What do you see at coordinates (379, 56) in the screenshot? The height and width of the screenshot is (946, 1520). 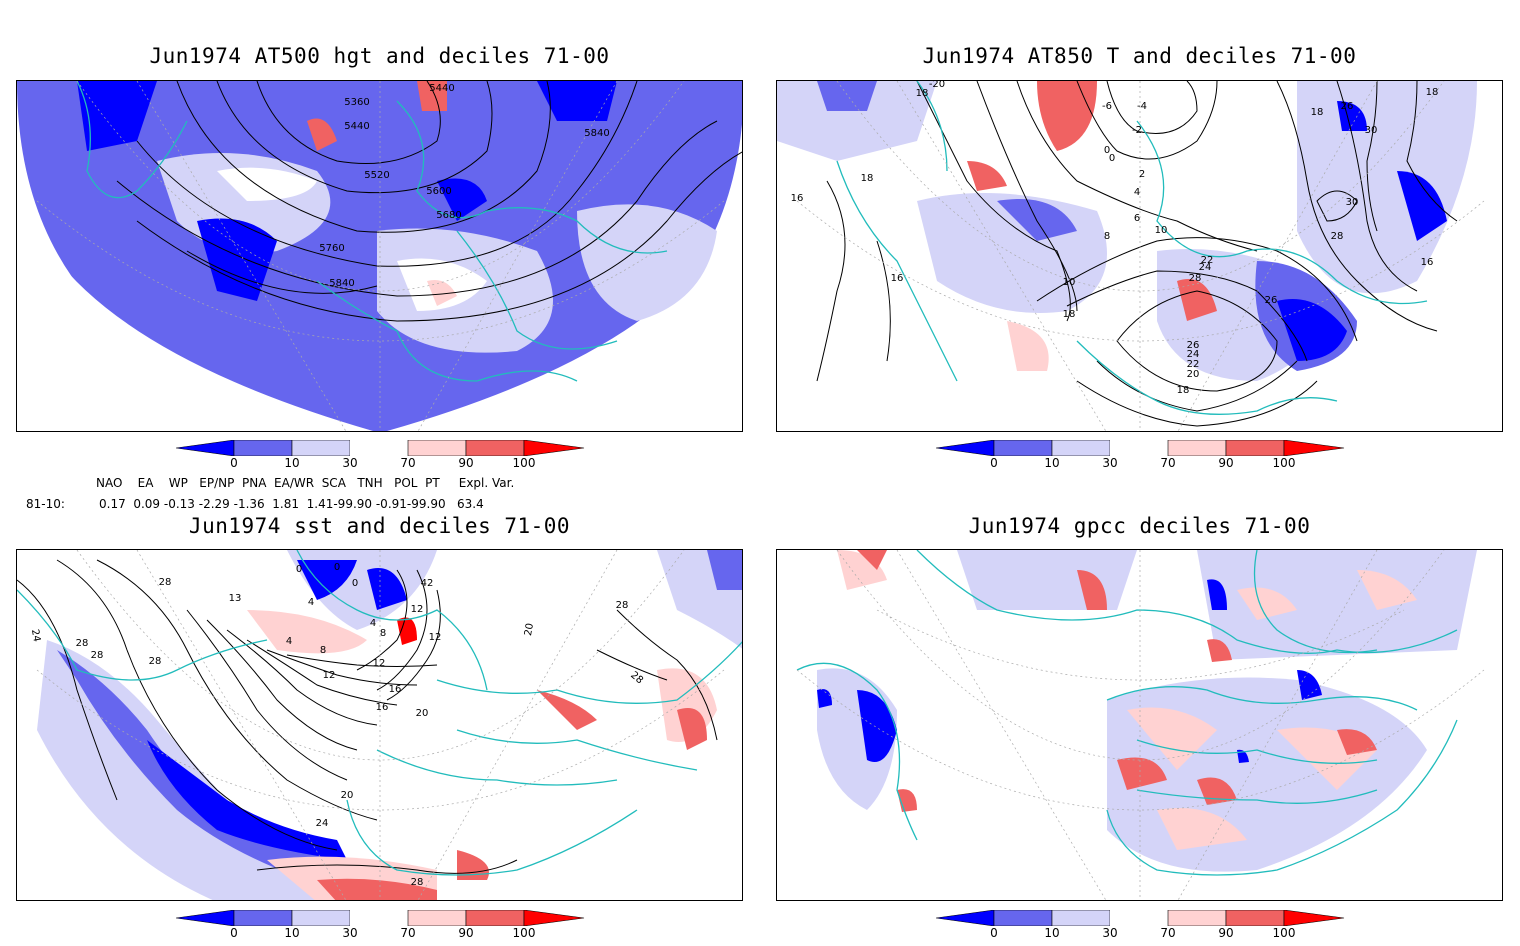 I see `panel-title-hgt: Jun1974 AT500 hgt and deciles 71-00` at bounding box center [379, 56].